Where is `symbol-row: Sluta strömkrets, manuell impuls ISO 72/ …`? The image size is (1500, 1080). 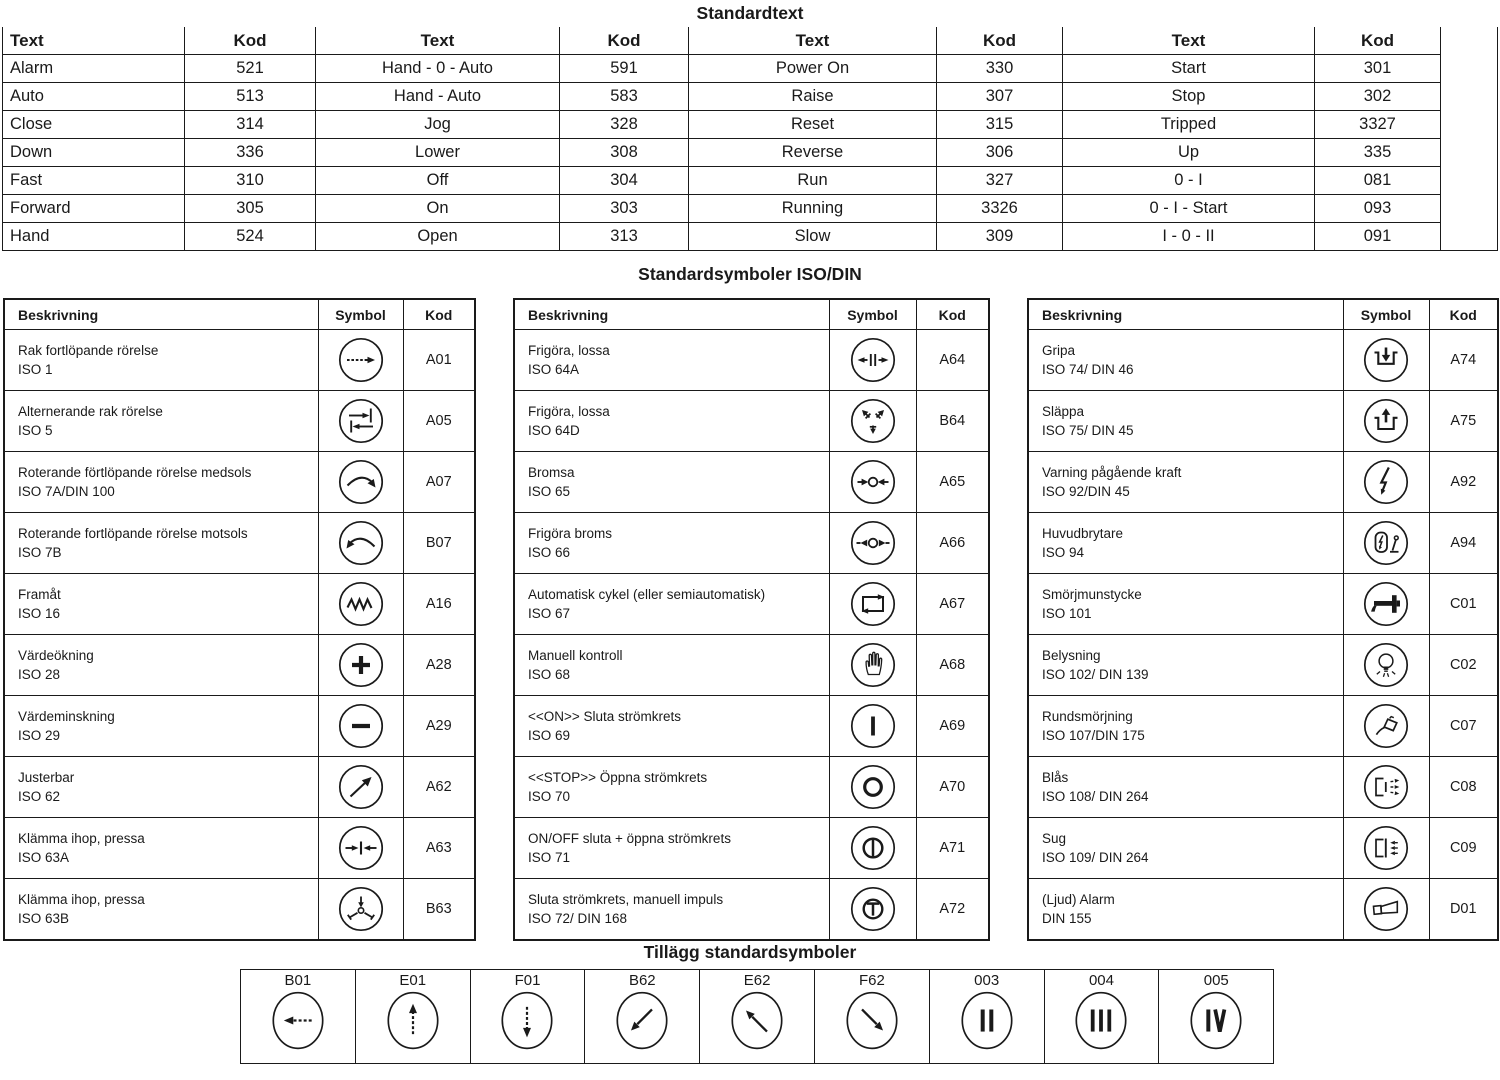
symbol-row: Sluta strömkrets, manuell impuls ISO 72/ … is located at coordinates (751, 909).